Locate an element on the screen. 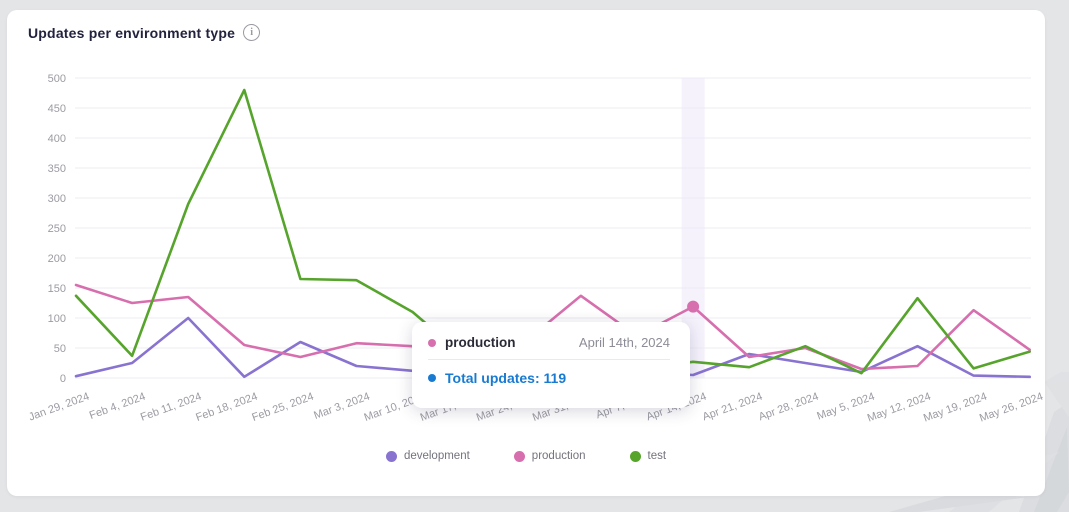 Image resolution: width=1069 pixels, height=512 pixels. legend-item-test: test is located at coordinates (648, 456).